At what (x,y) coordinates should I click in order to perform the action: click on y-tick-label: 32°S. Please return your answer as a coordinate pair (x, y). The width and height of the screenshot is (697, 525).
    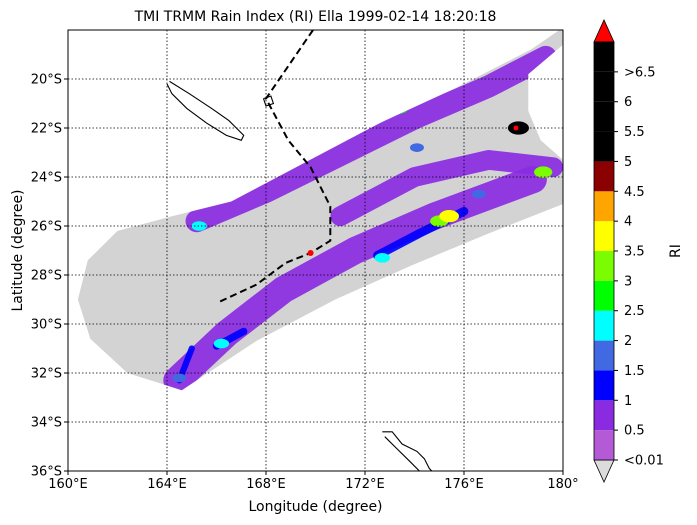
    Looking at the image, I should click on (46, 374).